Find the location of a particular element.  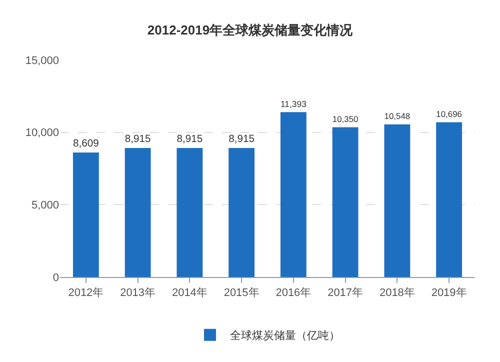

x-tick-label: 2016年 is located at coordinates (294, 293).